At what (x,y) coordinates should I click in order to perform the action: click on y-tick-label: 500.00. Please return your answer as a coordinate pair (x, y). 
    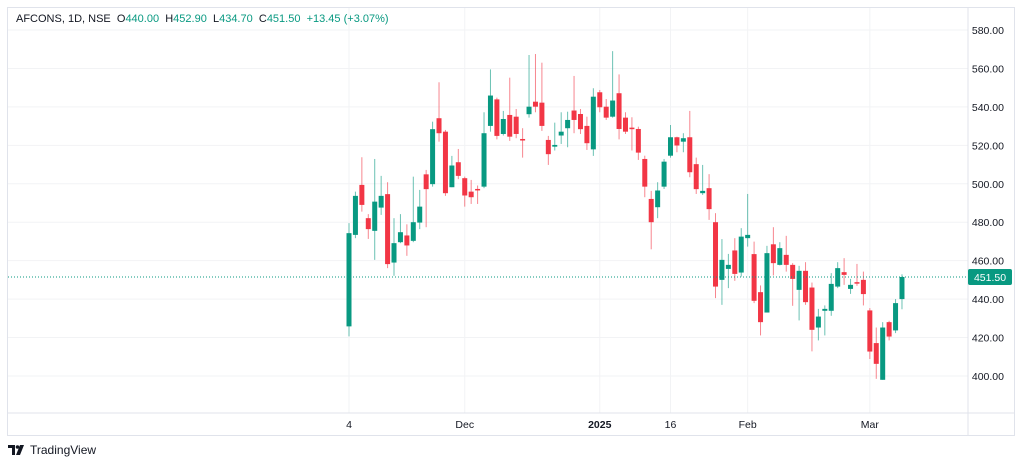
    Looking at the image, I should click on (988, 185).